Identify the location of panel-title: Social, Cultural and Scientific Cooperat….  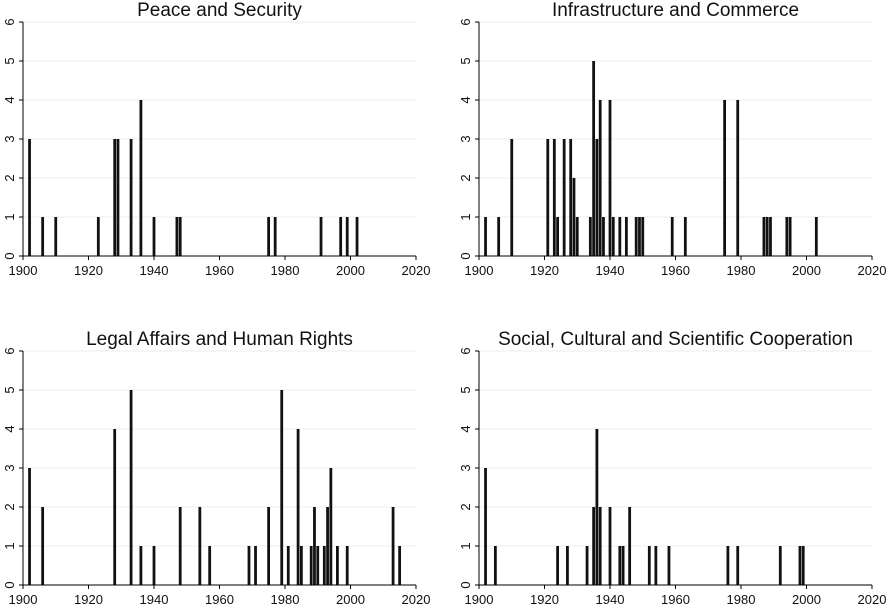
(675, 339).